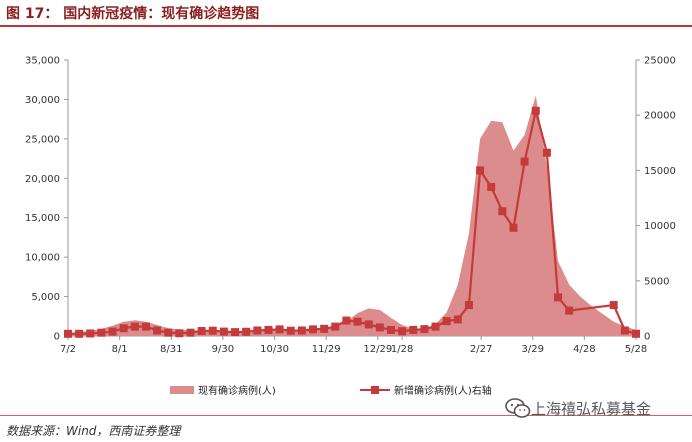 This screenshot has width=692, height=442. What do you see at coordinates (42, 139) in the screenshot?
I see `left-axis-tick-label: 25,000` at bounding box center [42, 139].